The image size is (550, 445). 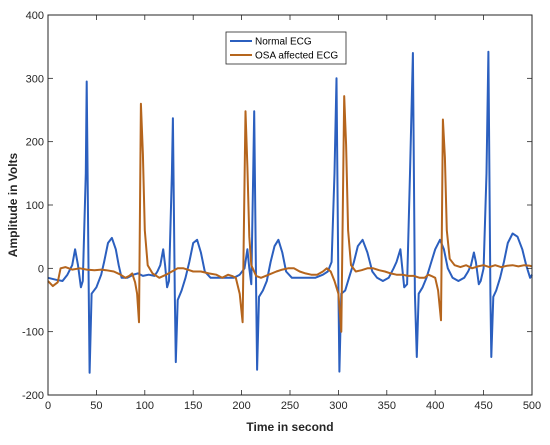 What do you see at coordinates (33, 396) in the screenshot?
I see `y-tick-label: -200` at bounding box center [33, 396].